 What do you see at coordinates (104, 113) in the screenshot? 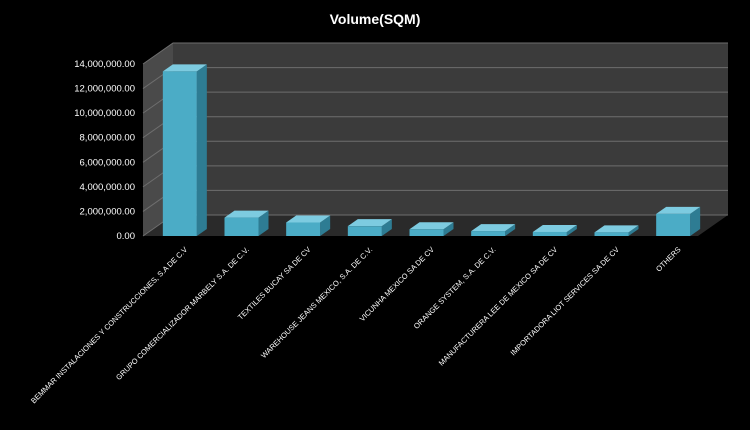
I see `y-tick-label: 10,000,000.00` at bounding box center [104, 113].